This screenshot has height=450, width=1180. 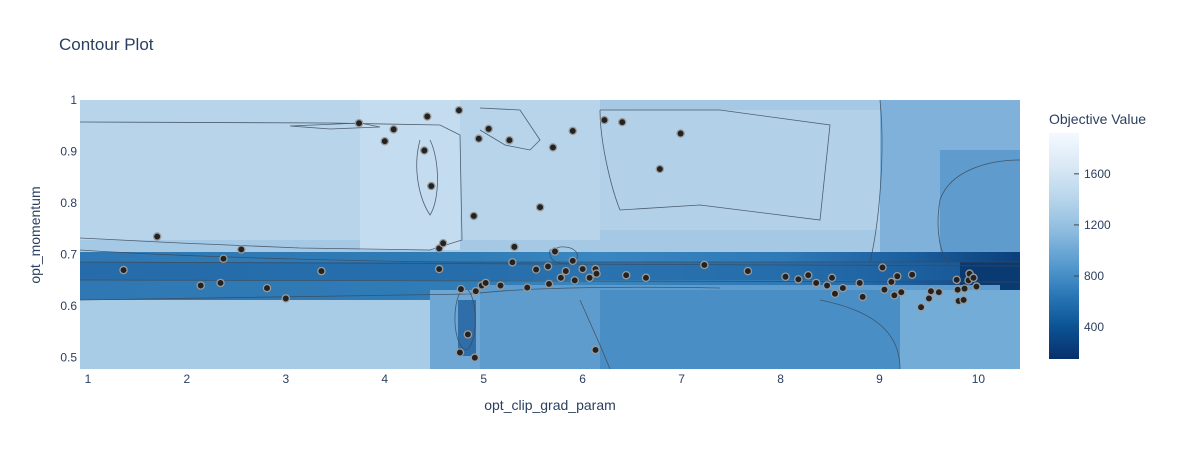 What do you see at coordinates (1097, 174) in the screenshot?
I see `colorbar-tick-label: 1600` at bounding box center [1097, 174].